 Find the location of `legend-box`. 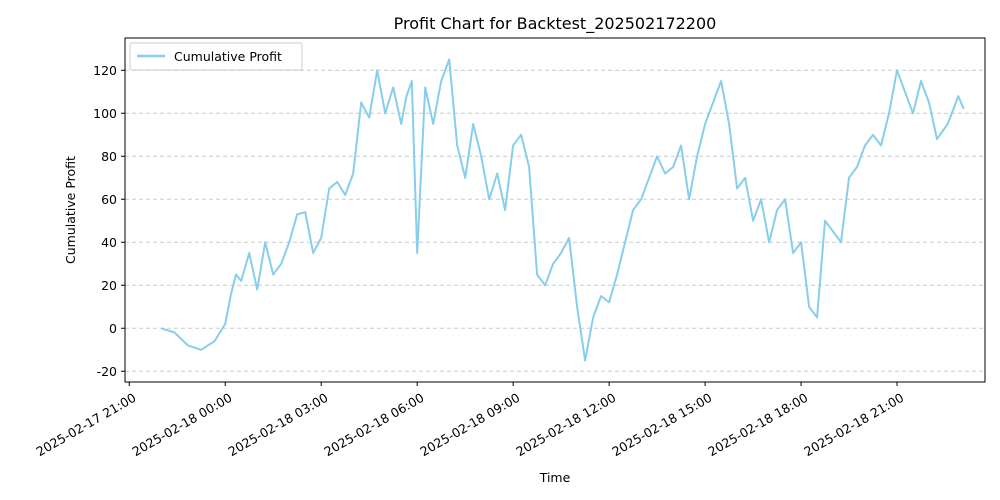

legend-box is located at coordinates (216, 56).